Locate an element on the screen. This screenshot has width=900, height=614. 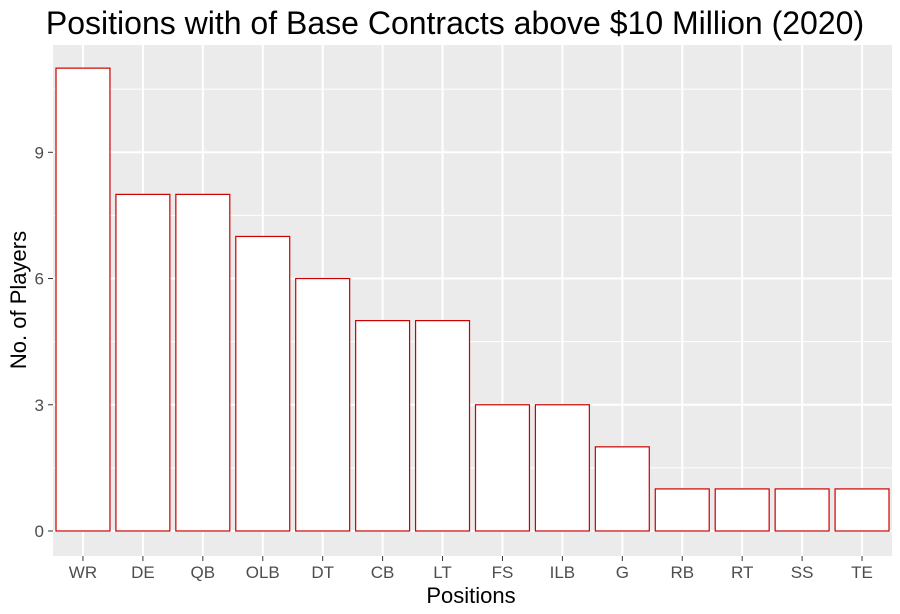
y-axis-title: No. of Players is located at coordinates (18, 300).